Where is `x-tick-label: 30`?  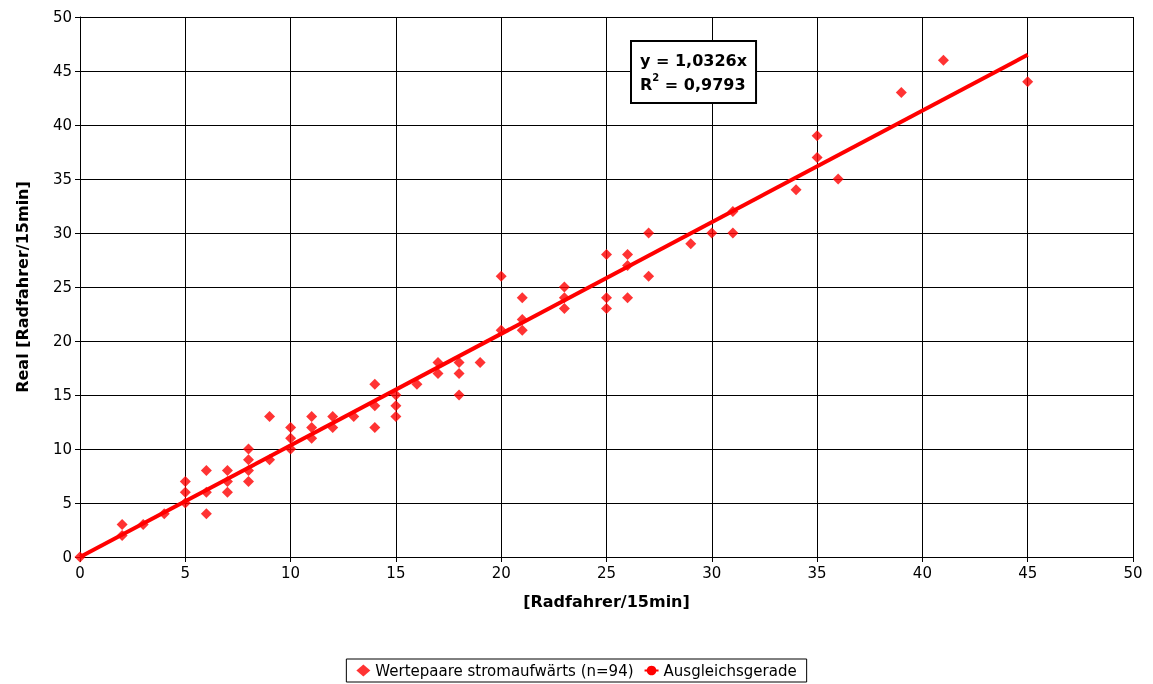 x-tick-label: 30 is located at coordinates (712, 572).